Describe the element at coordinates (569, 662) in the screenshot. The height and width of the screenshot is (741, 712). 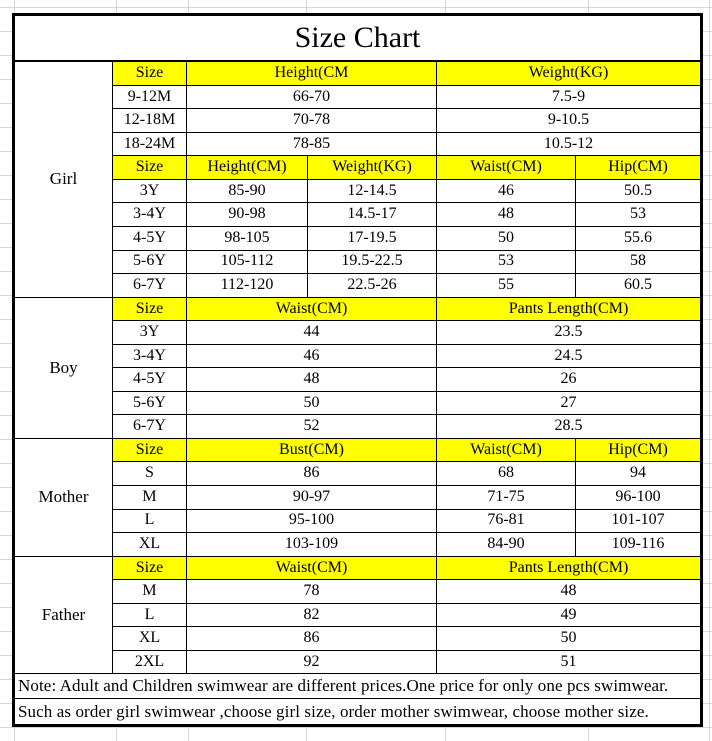
I see `data-cell: 51` at that location.